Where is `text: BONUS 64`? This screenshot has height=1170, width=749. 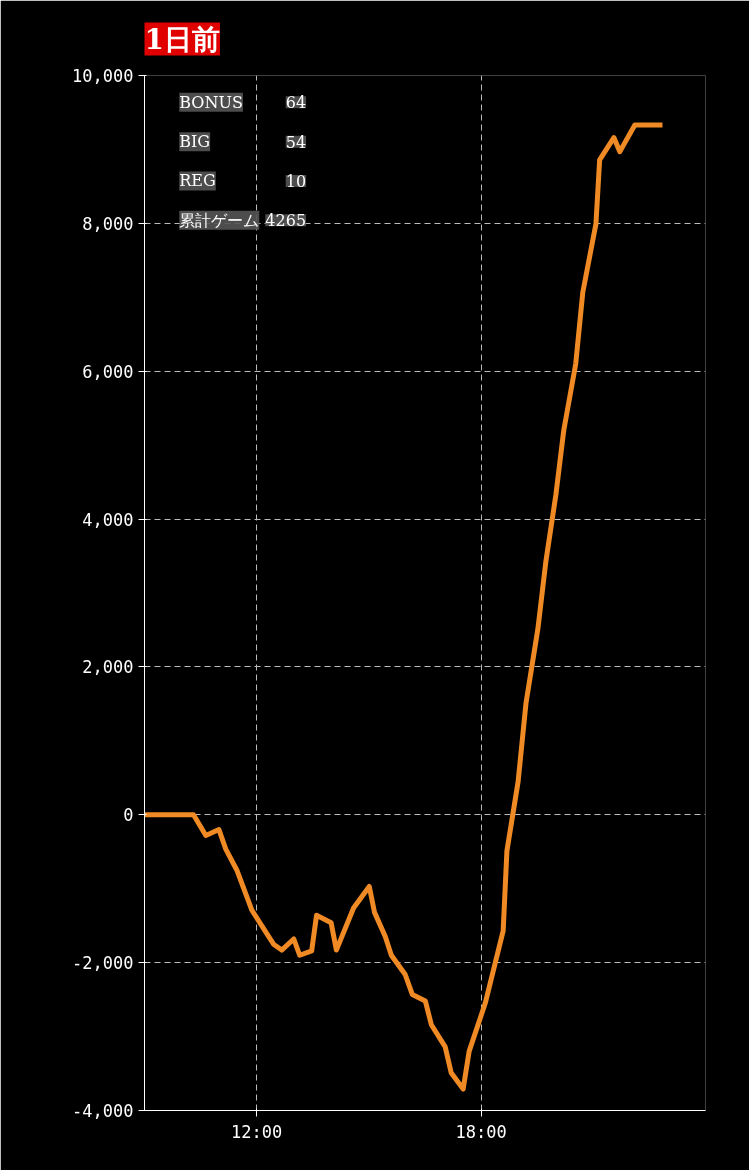
text: BONUS 64 is located at coordinates (243, 102).